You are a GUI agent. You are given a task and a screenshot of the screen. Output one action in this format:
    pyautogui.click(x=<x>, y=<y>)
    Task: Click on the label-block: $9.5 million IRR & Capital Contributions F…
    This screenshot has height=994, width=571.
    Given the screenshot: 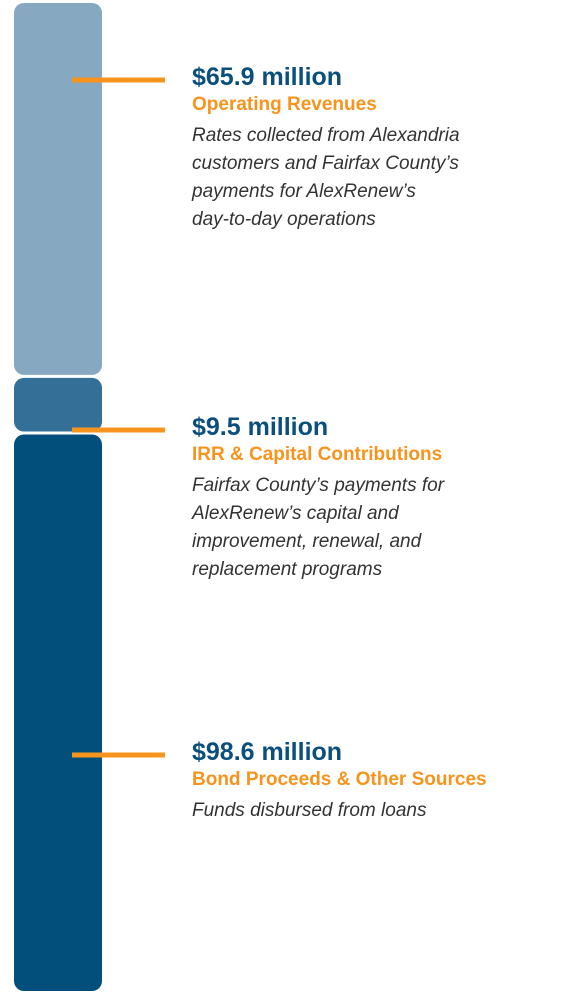 What is the action you would take?
    pyautogui.click(x=379, y=498)
    